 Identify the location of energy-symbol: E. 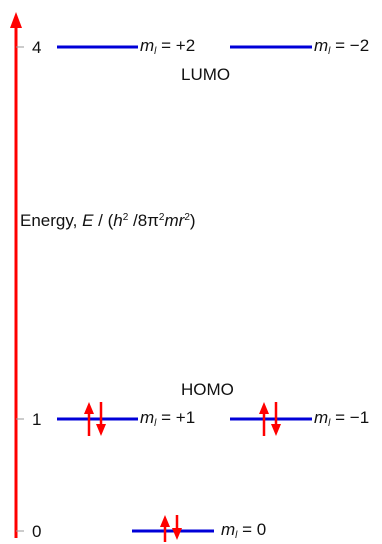
(88, 220).